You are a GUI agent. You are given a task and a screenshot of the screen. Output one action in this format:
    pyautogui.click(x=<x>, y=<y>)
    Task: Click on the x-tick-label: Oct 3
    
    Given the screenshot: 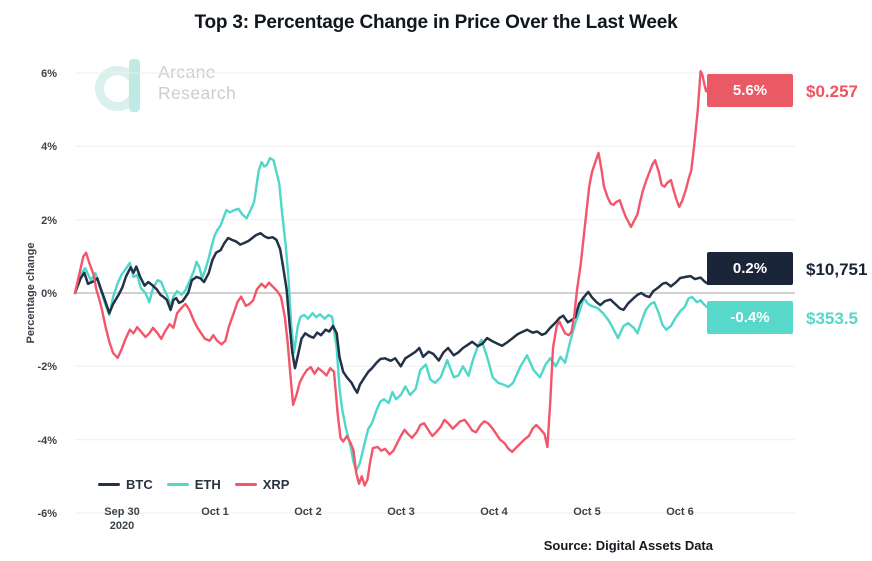 What is the action you would take?
    pyautogui.click(x=401, y=512)
    